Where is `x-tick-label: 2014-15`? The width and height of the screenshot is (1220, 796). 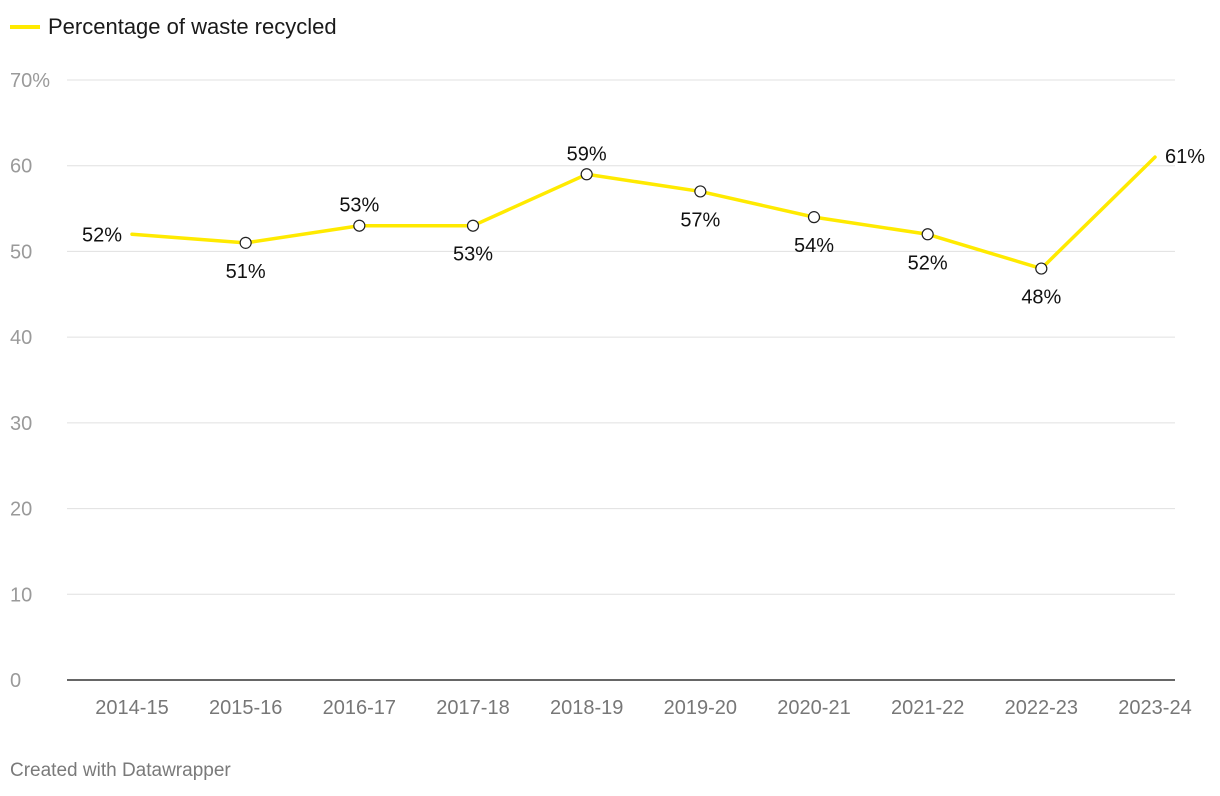
x-tick-label: 2014-15 is located at coordinates (131, 708).